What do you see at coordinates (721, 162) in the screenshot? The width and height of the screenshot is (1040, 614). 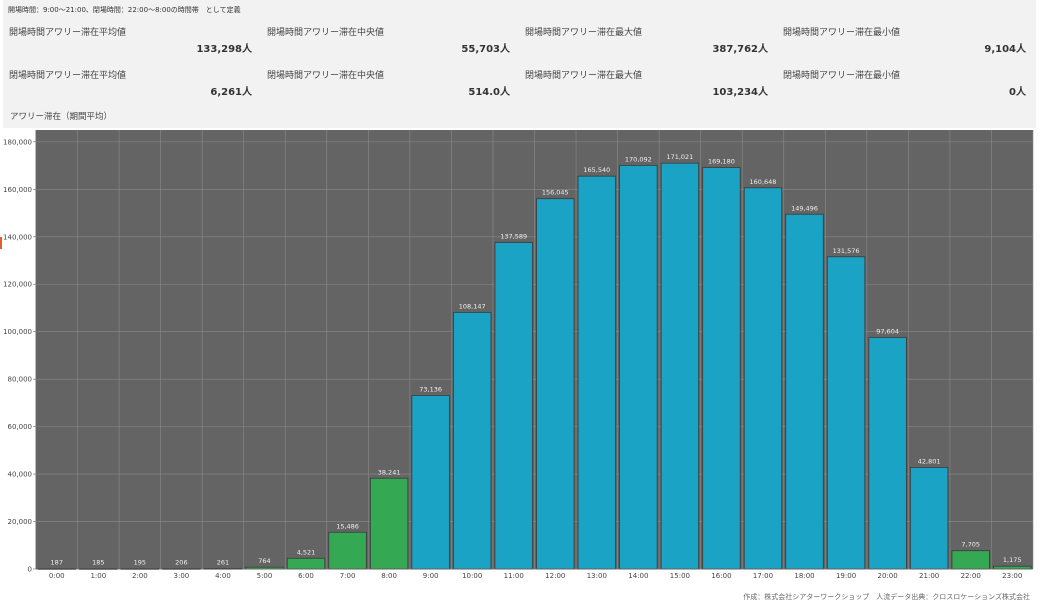 I see `bar-data-label: 169,180` at bounding box center [721, 162].